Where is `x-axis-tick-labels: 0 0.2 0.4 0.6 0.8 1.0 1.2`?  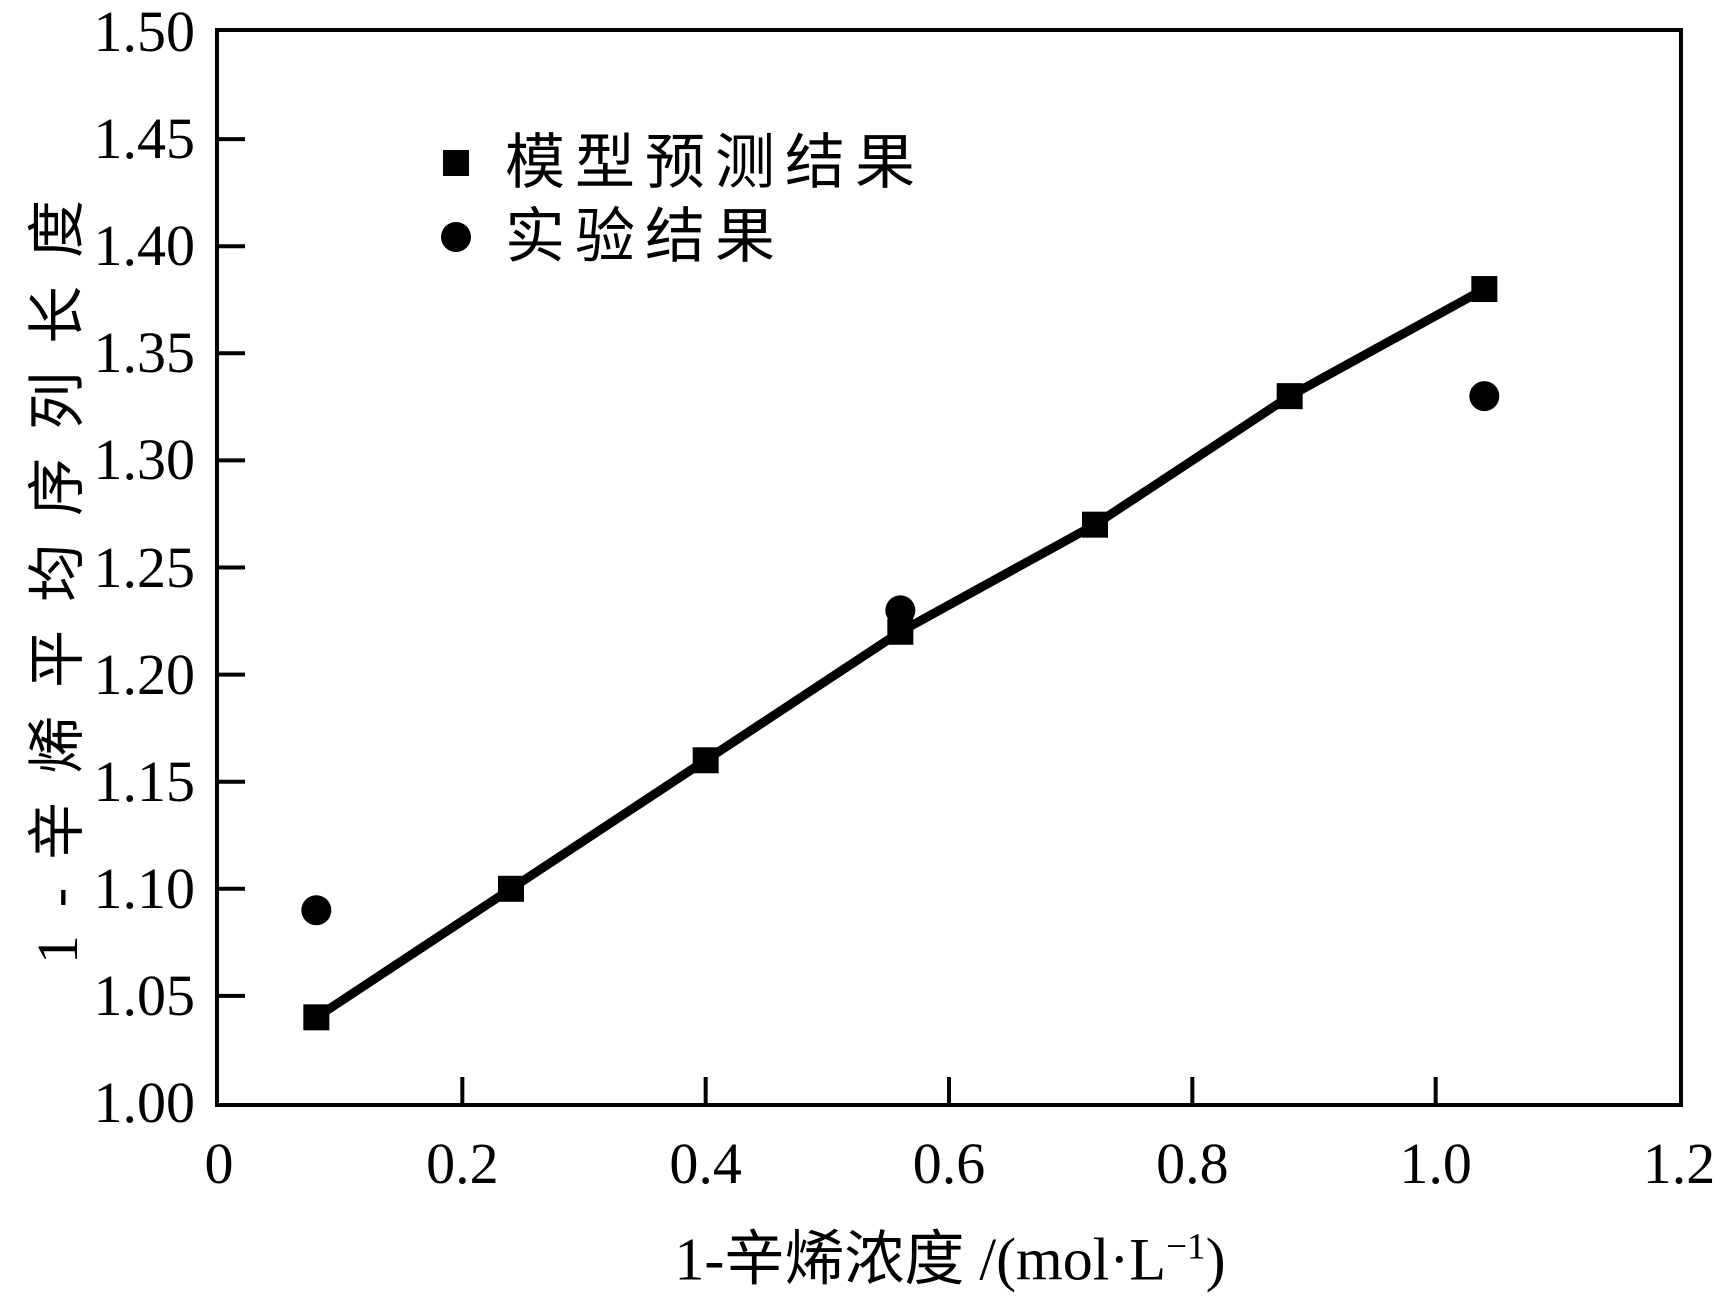
x-axis-tick-labels: 0 0.2 0.4 0.6 0.8 1.0 1.2 is located at coordinates (863, 1164).